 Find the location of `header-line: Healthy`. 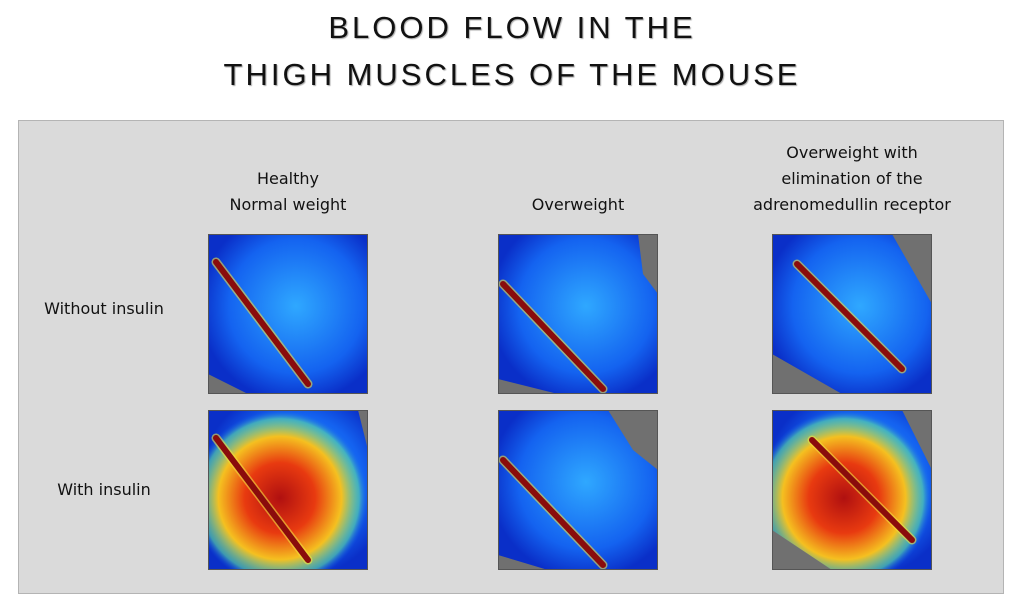

header-line: Healthy is located at coordinates (287, 178).